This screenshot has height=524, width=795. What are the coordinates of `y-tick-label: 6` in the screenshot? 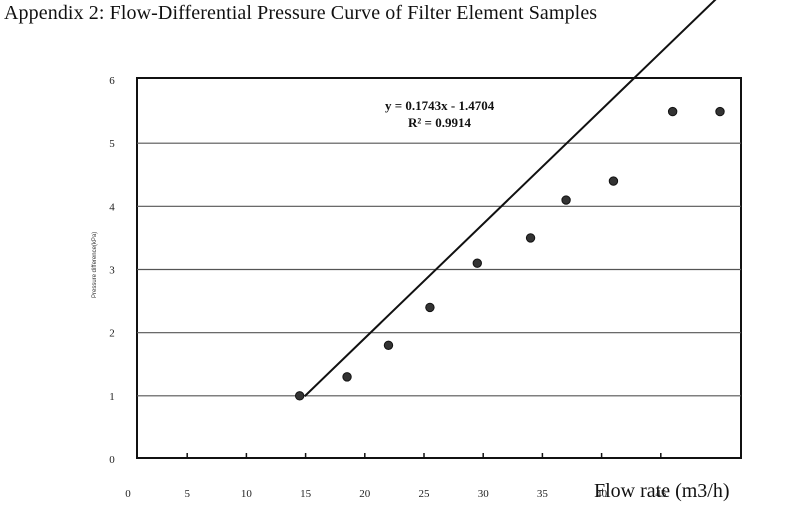 It's located at (112, 81).